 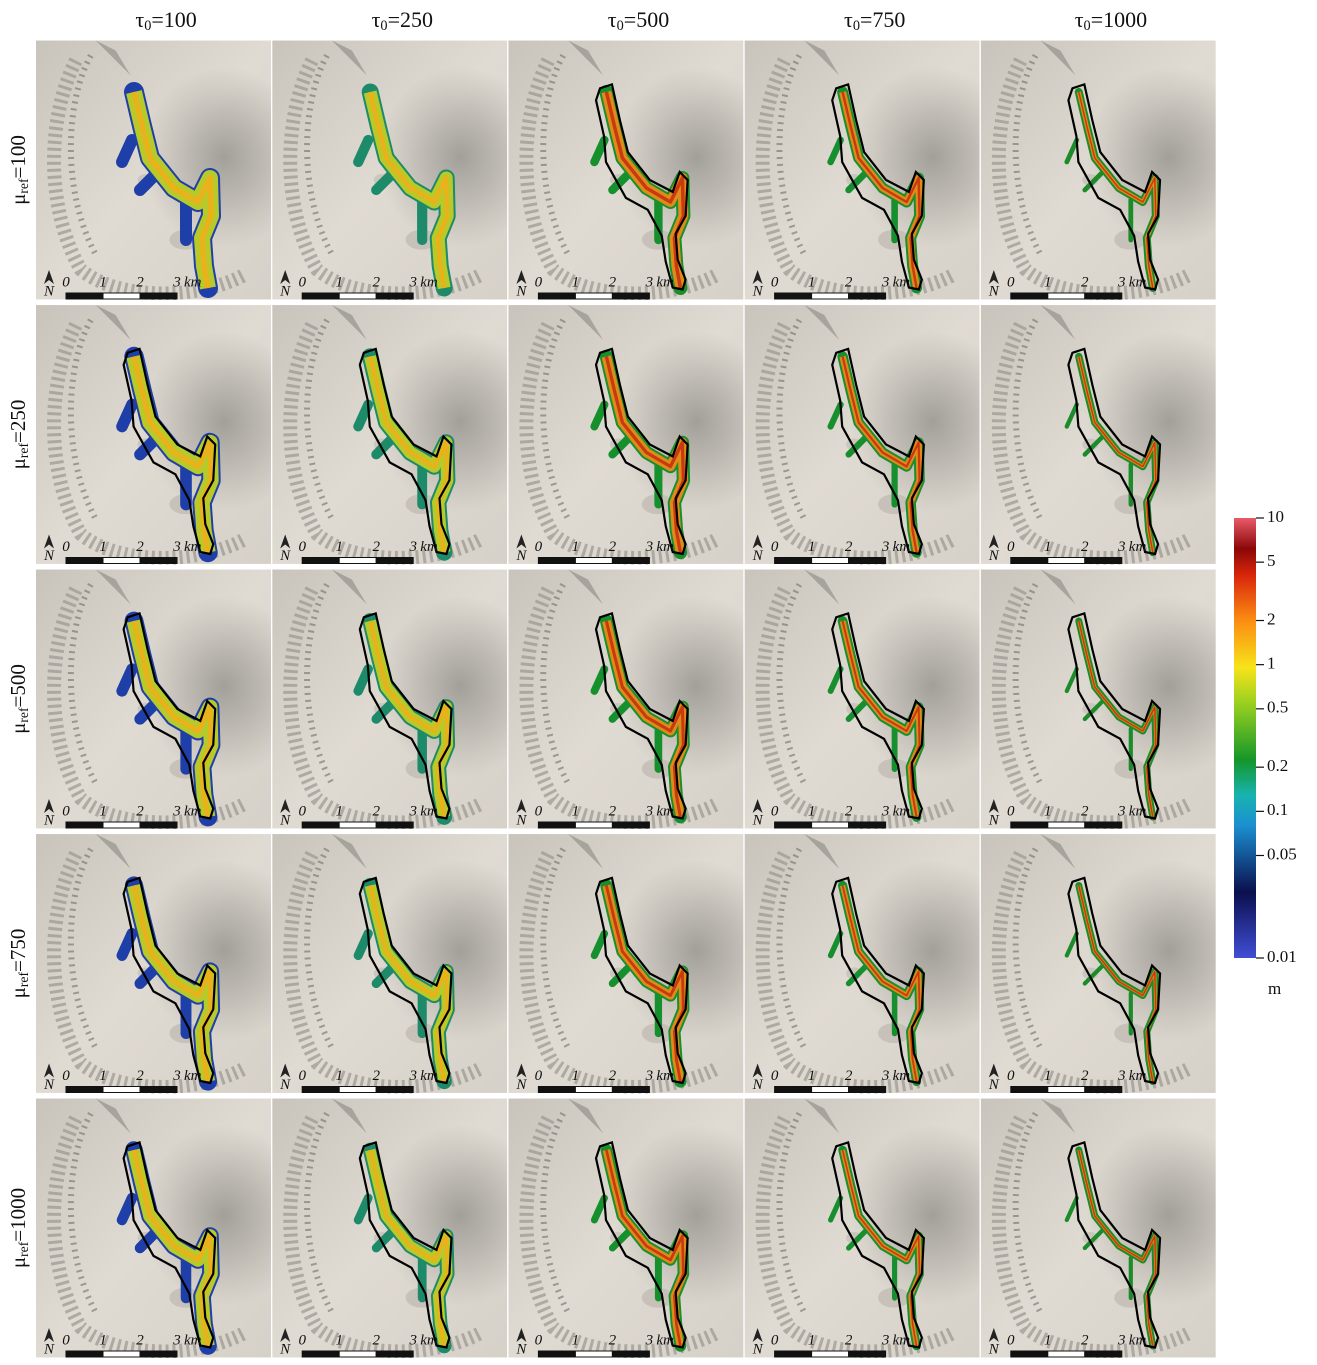 What do you see at coordinates (1111, 20) in the screenshot?
I see `label: τ0=1000` at bounding box center [1111, 20].